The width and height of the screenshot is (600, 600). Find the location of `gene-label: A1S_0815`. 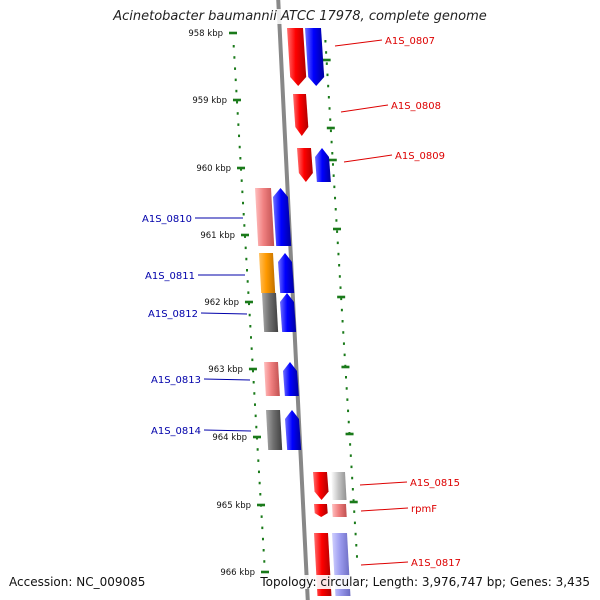

gene-label: A1S_0815 is located at coordinates (435, 483).